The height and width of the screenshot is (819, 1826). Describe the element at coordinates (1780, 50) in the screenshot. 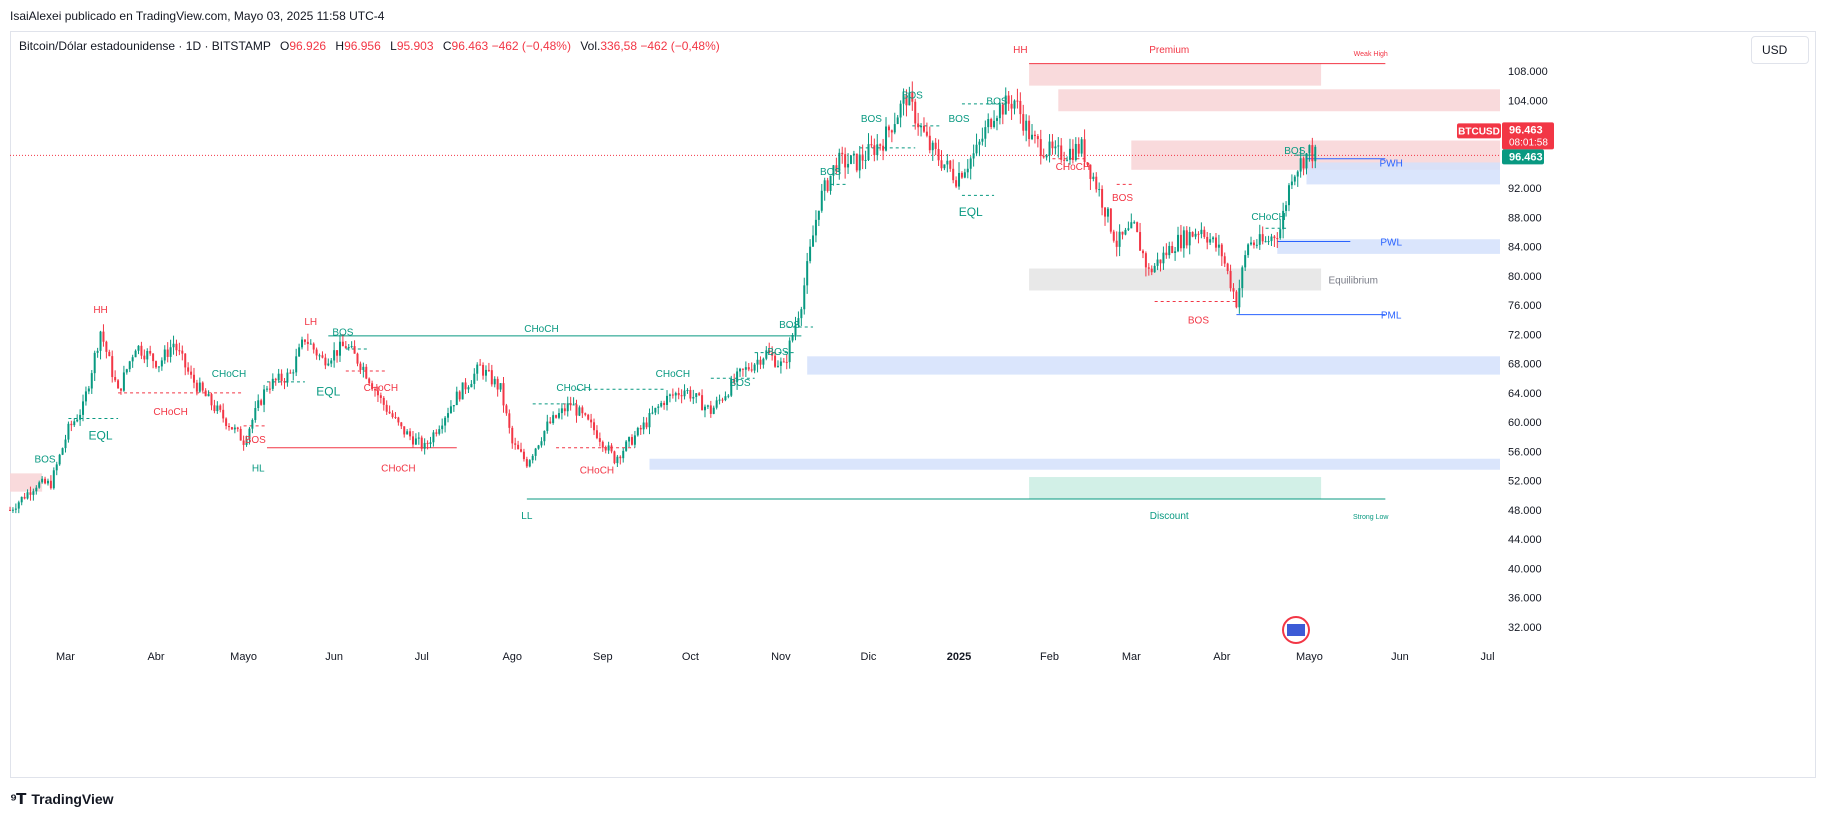

I see `currency-button: USD` at that location.